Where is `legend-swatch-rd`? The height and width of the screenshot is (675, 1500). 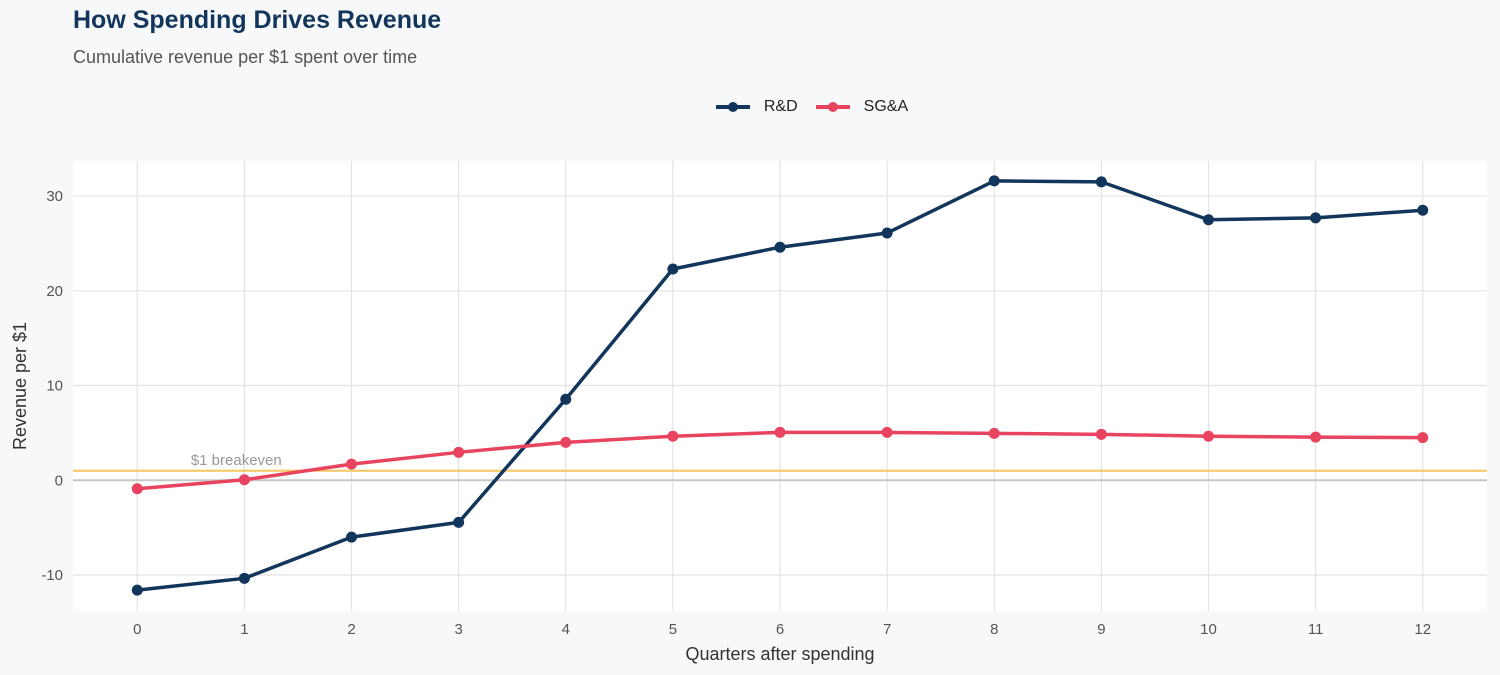 legend-swatch-rd is located at coordinates (732, 107).